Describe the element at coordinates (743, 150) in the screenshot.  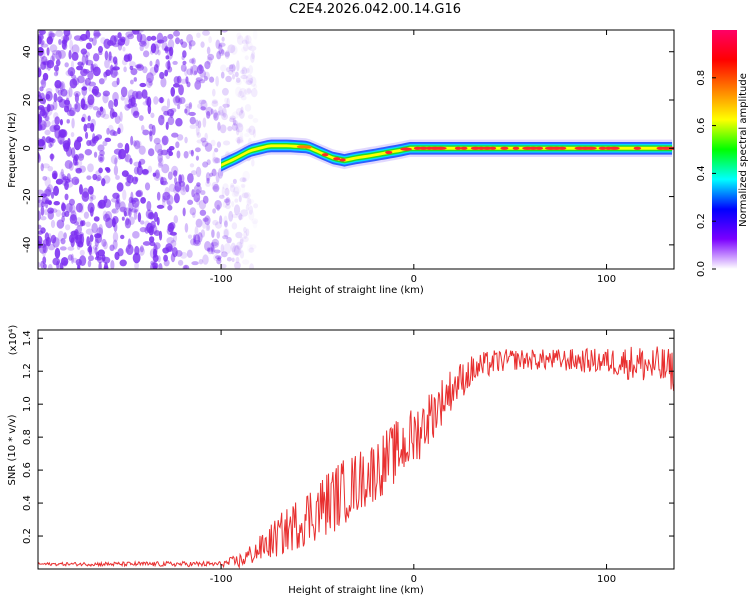
I see `colorbar-label: Normalized spectral amplitude` at that location.